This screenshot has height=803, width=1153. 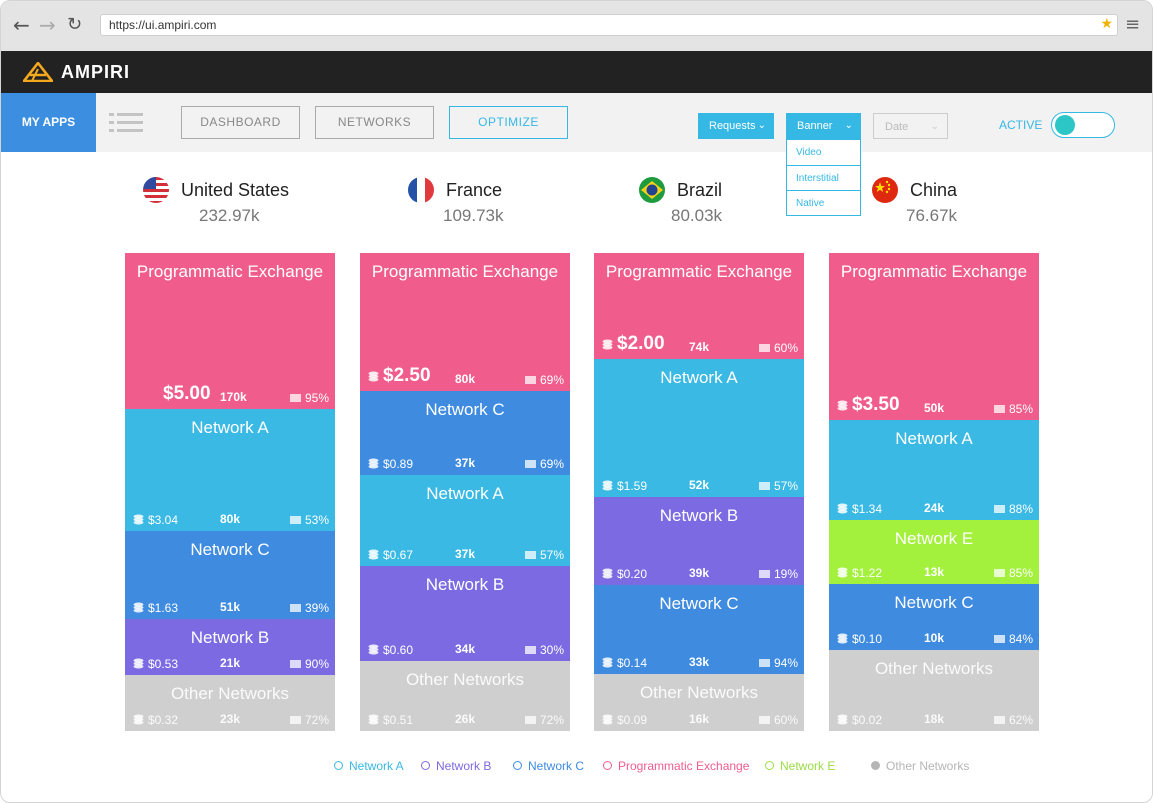 What do you see at coordinates (230, 703) in the screenshot?
I see `segment-other-networks: Other Networks $0.32 23k 72%` at bounding box center [230, 703].